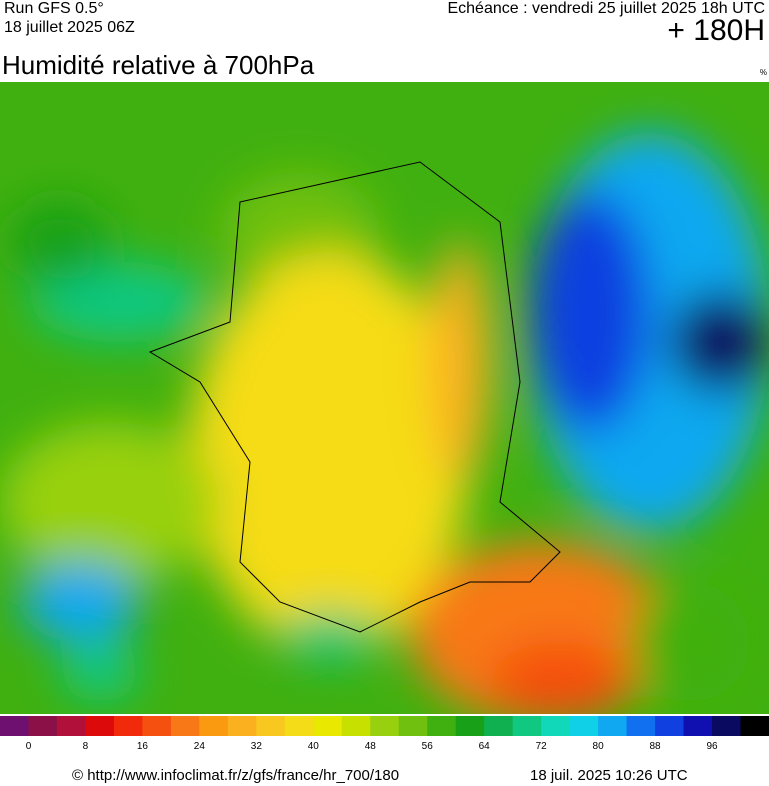 Image resolution: width=769 pixels, height=786 pixels. What do you see at coordinates (656, 746) in the screenshot?
I see `colorbar-label: 88` at bounding box center [656, 746].